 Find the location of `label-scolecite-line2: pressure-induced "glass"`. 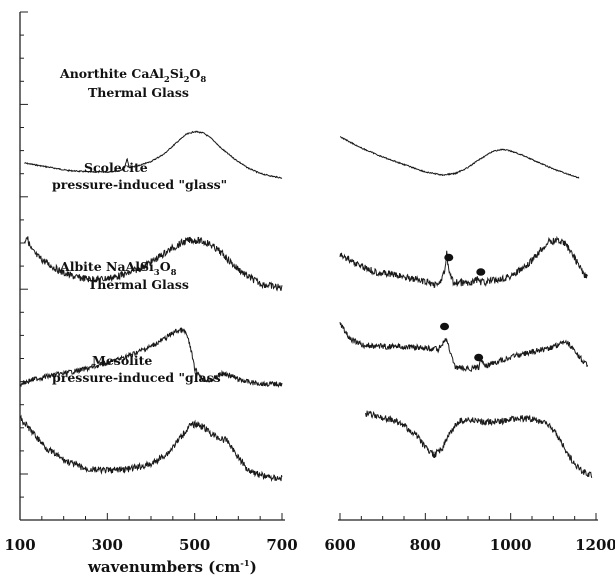

label-scolecite-line2: pressure-induced "glass" is located at coordinates (139, 184).